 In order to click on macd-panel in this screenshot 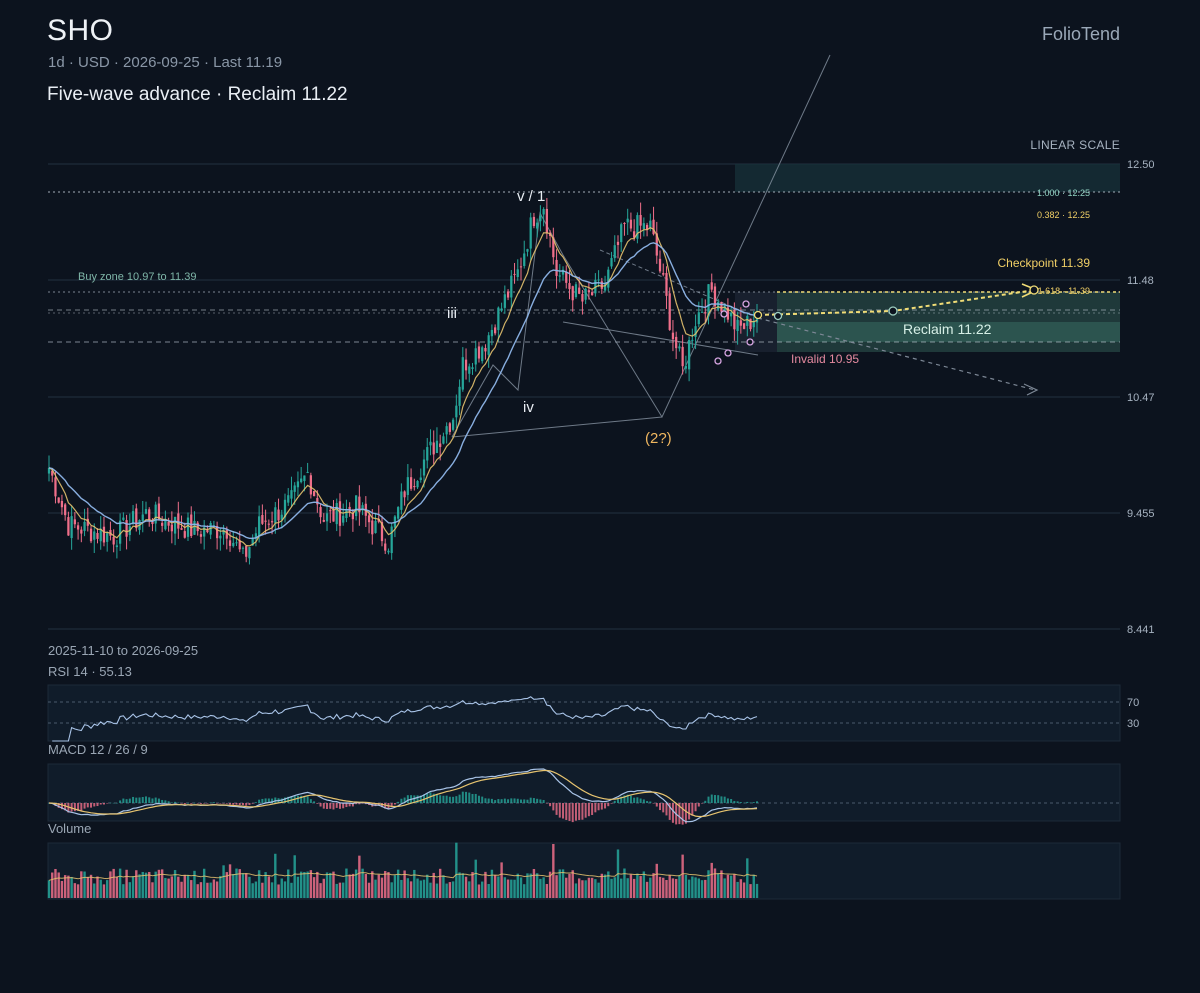, I will do `click(584, 792)`.